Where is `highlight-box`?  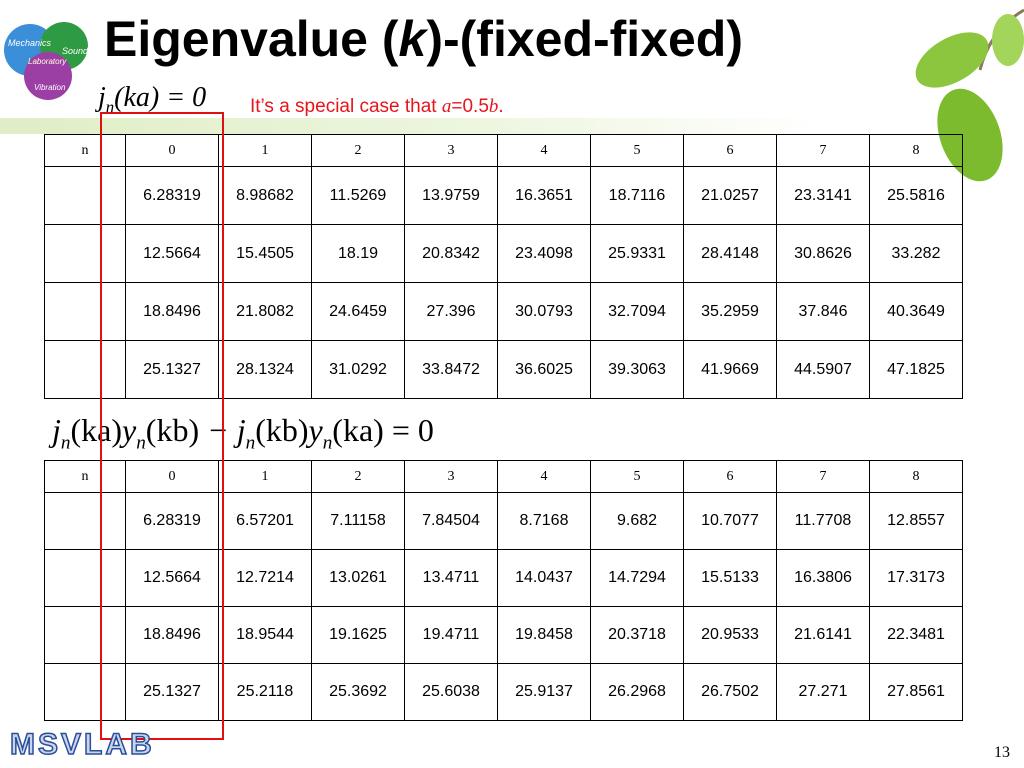
highlight-box is located at coordinates (162, 426).